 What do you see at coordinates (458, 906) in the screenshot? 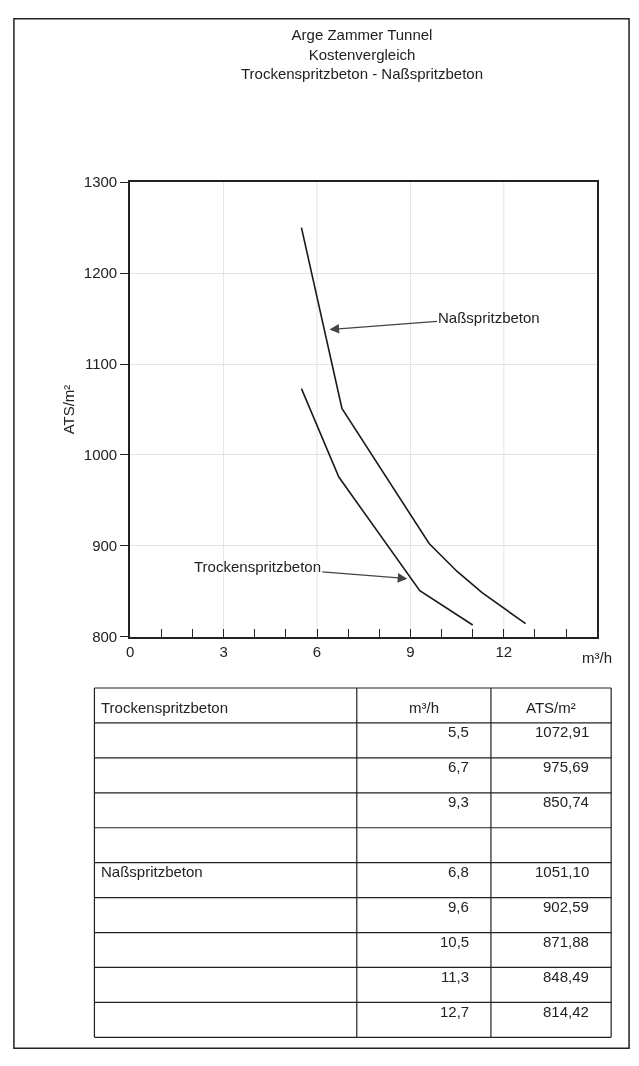
I see `text: 9,6` at bounding box center [458, 906].